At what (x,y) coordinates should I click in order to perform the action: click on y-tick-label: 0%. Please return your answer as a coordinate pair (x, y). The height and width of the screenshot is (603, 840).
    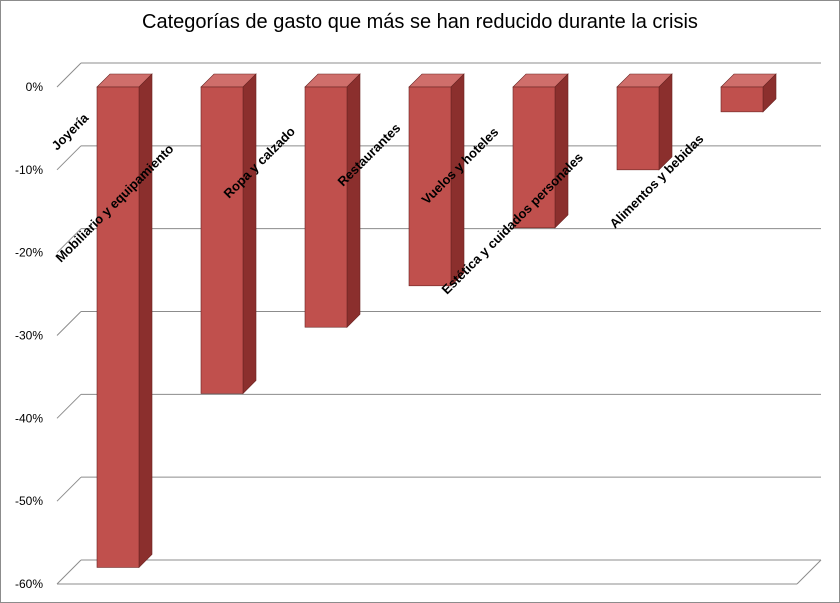
    Looking at the image, I should click on (35, 87).